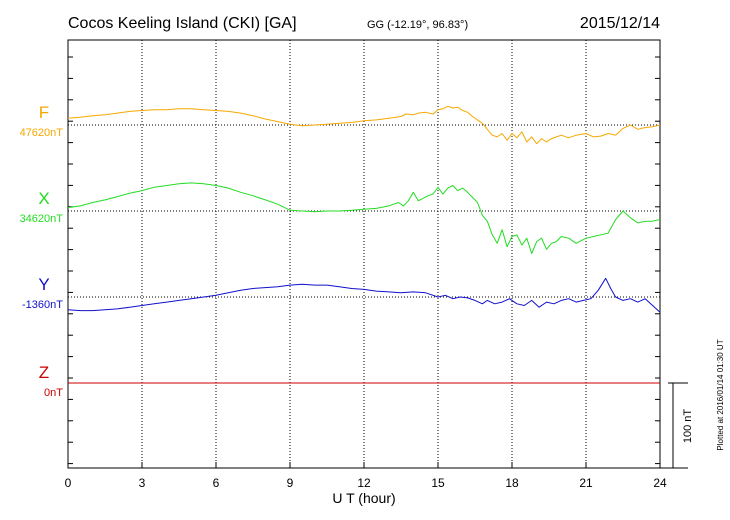 The height and width of the screenshot is (520, 730). Describe the element at coordinates (43, 284) in the screenshot. I see `series-name-y: Y` at that location.